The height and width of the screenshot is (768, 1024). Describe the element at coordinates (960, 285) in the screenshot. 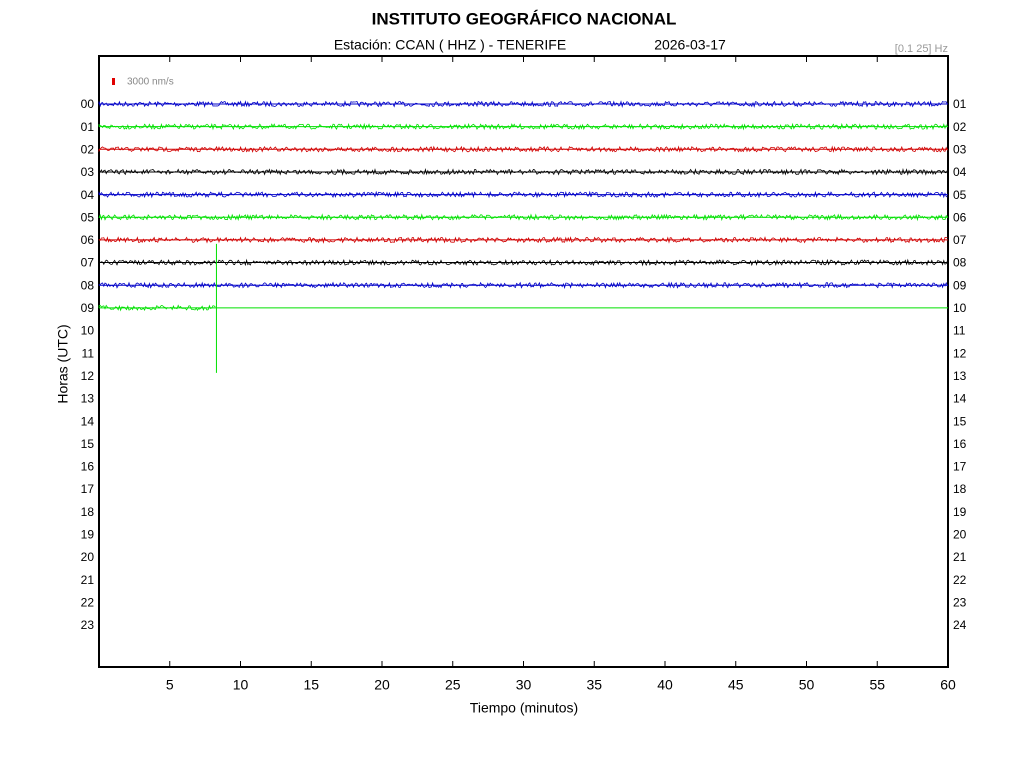

I see `hour-label-right: 09` at that location.